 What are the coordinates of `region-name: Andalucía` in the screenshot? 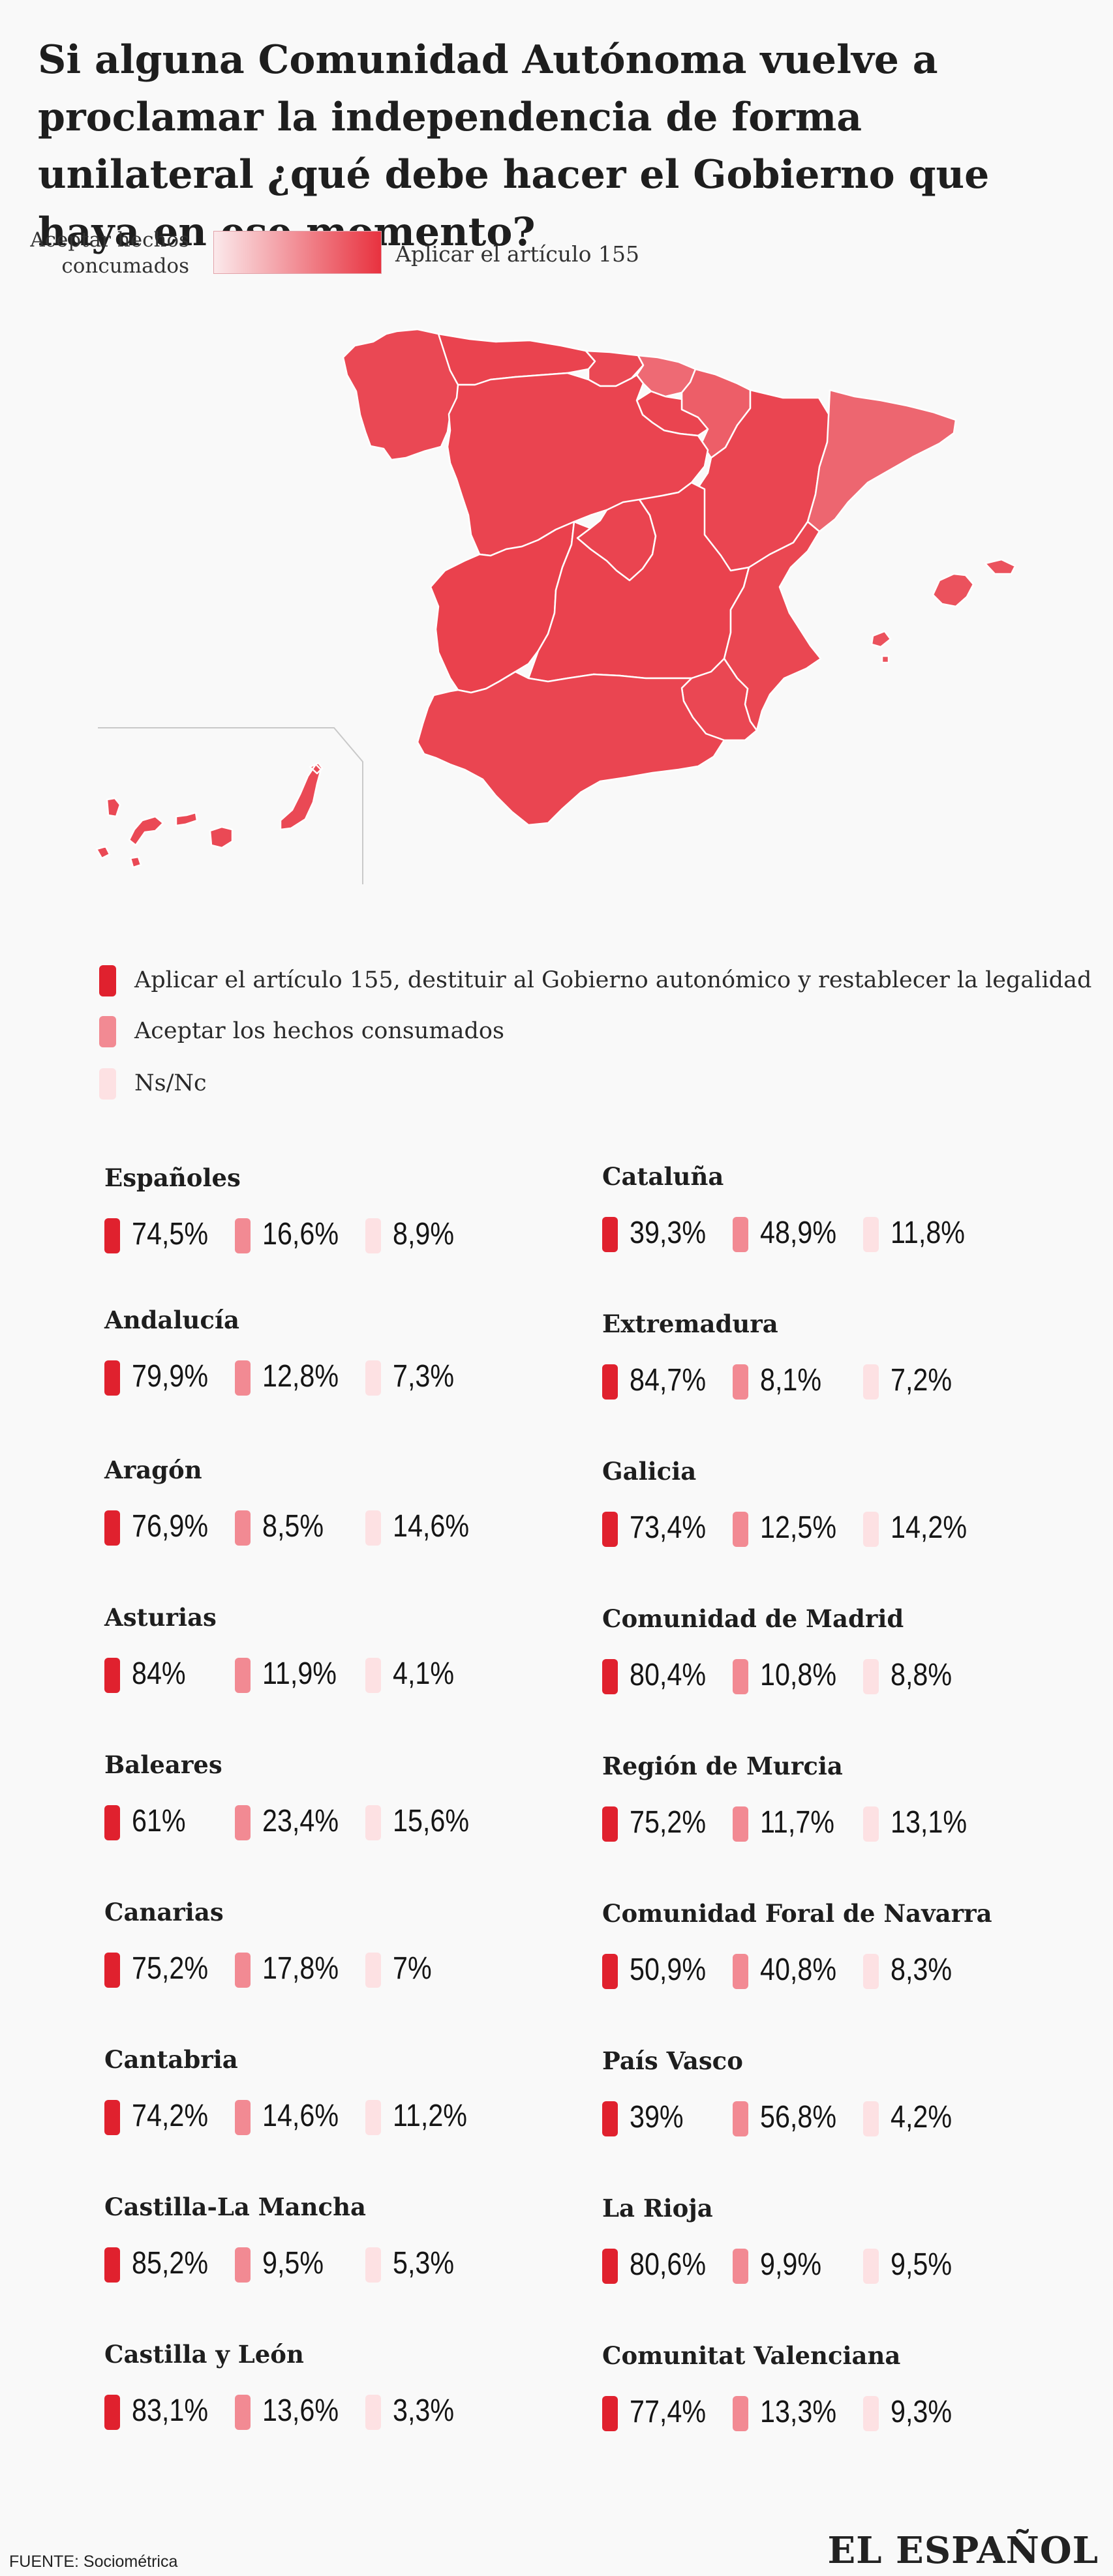 It's located at (171, 1320).